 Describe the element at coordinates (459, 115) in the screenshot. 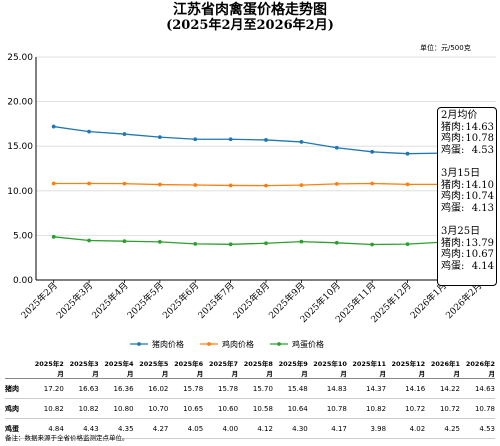

I see `info-block-heading: 2月均价` at that location.